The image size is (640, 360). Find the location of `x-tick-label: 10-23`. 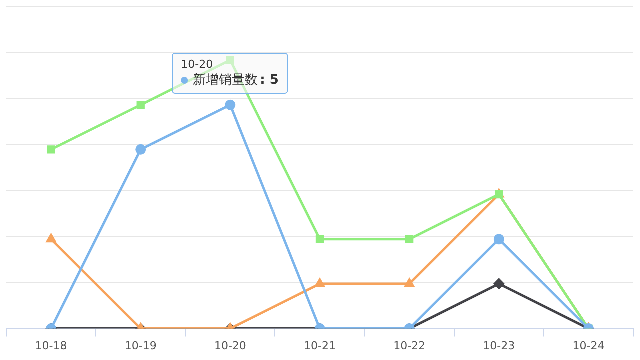

x-tick-label: 10-23 is located at coordinates (499, 345).